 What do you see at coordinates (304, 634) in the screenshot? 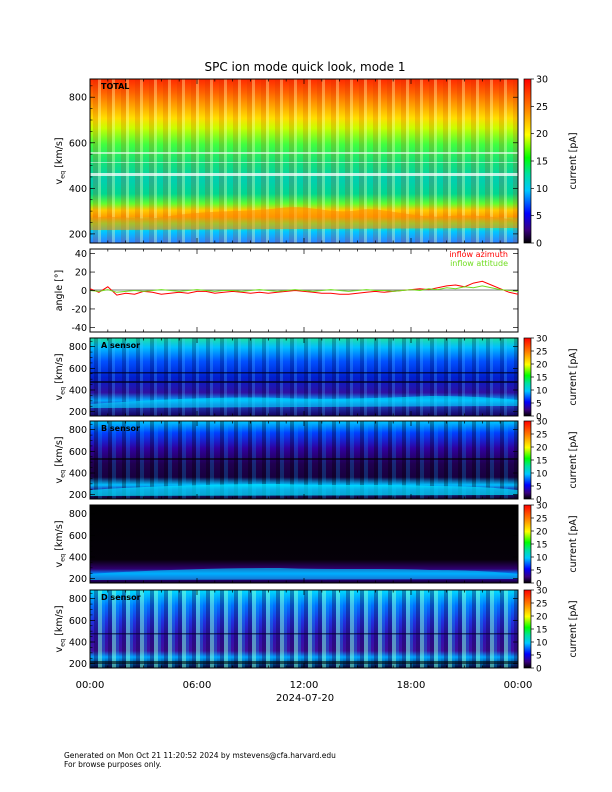
I see `d-band-line` at bounding box center [304, 634].